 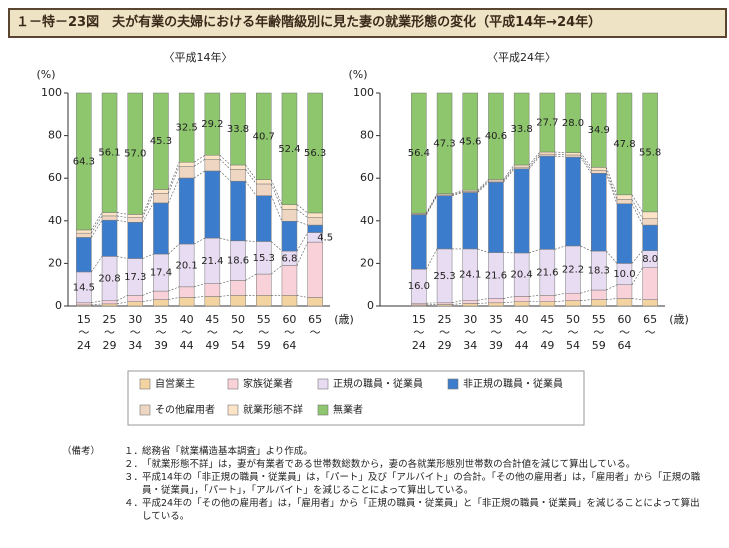 What do you see at coordinates (198, 57) in the screenshot?
I see `chart-subtitle: 〈平成14年〉` at bounding box center [198, 57].